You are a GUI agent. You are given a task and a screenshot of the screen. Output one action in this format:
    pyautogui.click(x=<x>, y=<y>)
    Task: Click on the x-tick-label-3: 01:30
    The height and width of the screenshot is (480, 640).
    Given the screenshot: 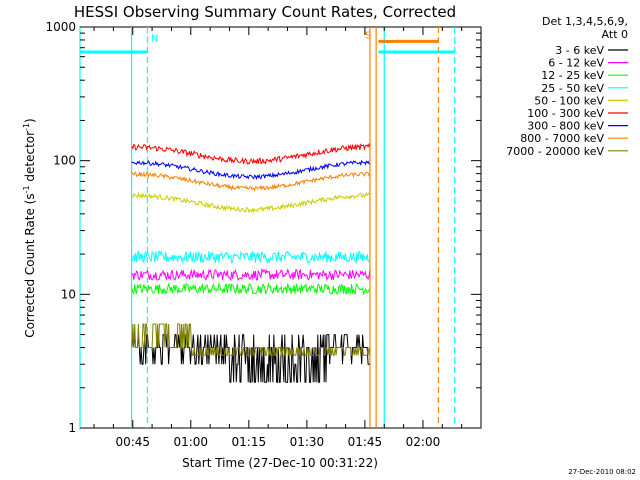 What is the action you would take?
    pyautogui.click(x=307, y=442)
    